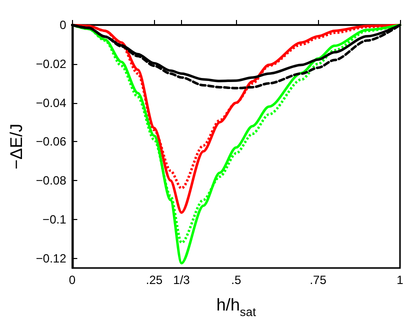  What do you see at coordinates (54, 219) in the screenshot?
I see `y-tick-label: −0.1` at bounding box center [54, 219].